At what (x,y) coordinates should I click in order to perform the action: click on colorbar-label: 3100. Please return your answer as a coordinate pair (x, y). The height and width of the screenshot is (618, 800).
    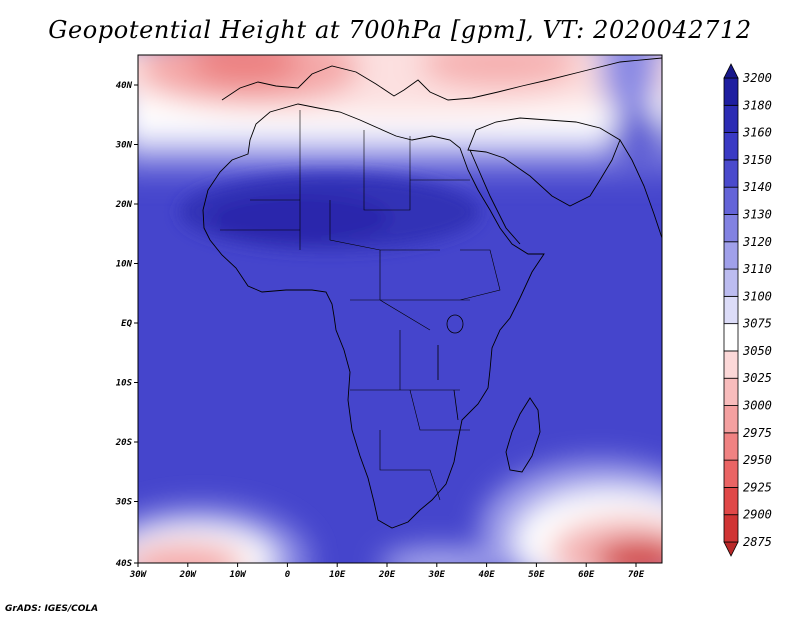
    Looking at the image, I should click on (757, 296).